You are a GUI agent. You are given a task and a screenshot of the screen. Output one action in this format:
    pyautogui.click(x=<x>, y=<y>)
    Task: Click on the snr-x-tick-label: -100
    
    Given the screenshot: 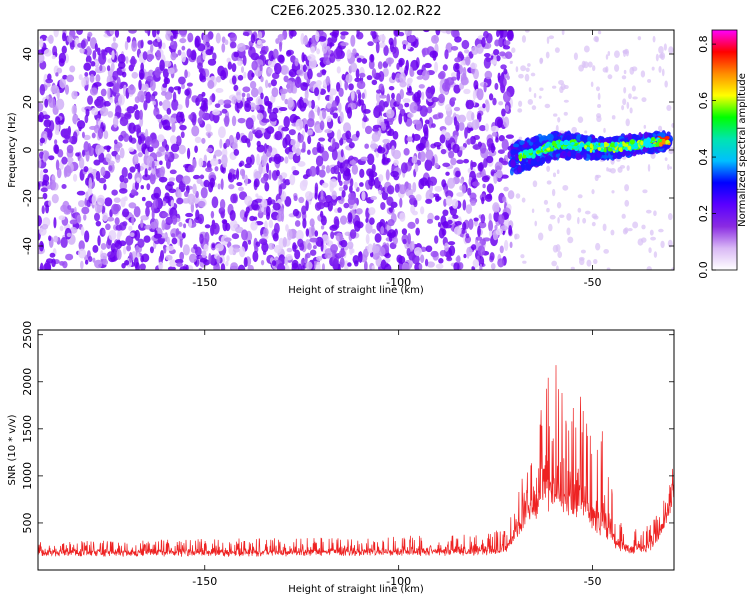 What is the action you would take?
    pyautogui.click(x=398, y=581)
    